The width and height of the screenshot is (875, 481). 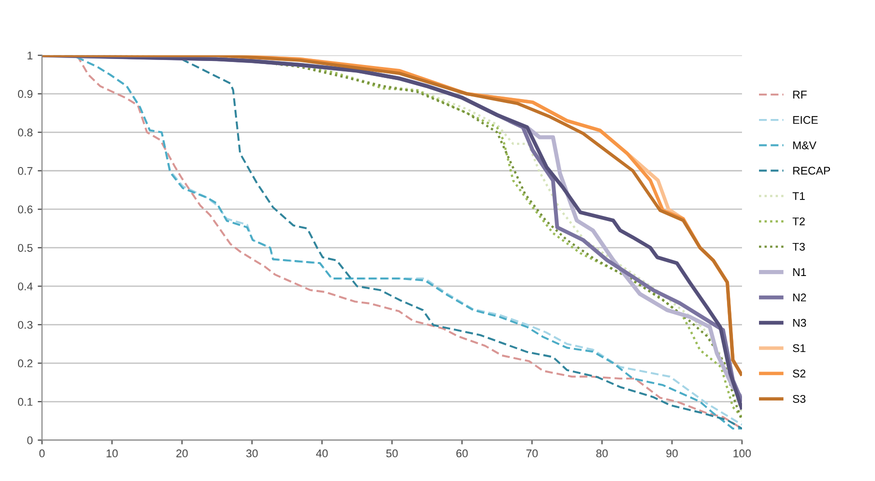 What do you see at coordinates (672, 453) in the screenshot?
I see `x-tick-label: 90` at bounding box center [672, 453].